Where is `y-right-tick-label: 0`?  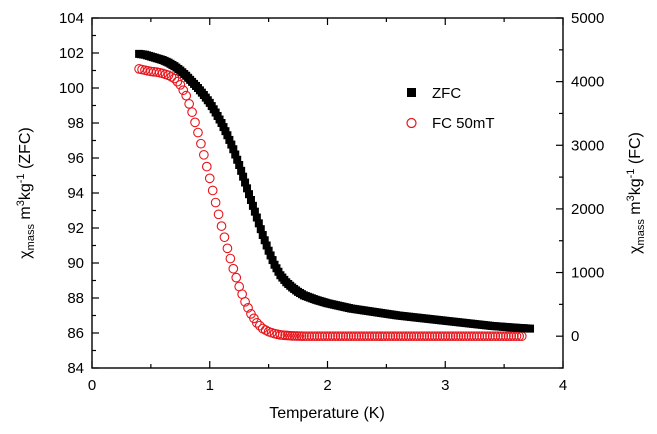
y-right-tick-label: 0 is located at coordinates (575, 336).